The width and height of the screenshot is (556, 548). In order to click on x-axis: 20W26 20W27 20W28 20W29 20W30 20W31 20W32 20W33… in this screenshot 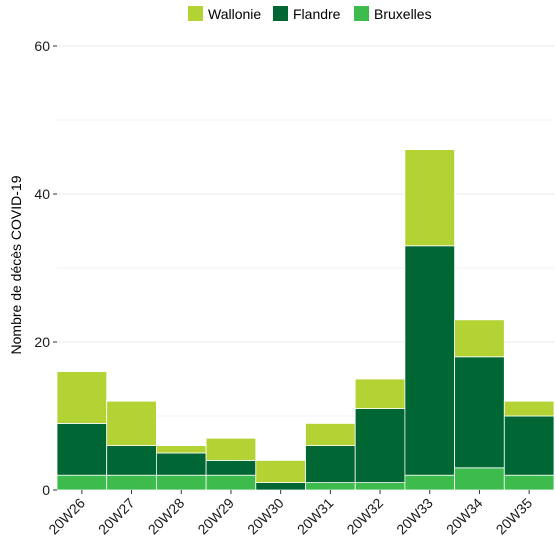, I will do `click(290, 513)`.